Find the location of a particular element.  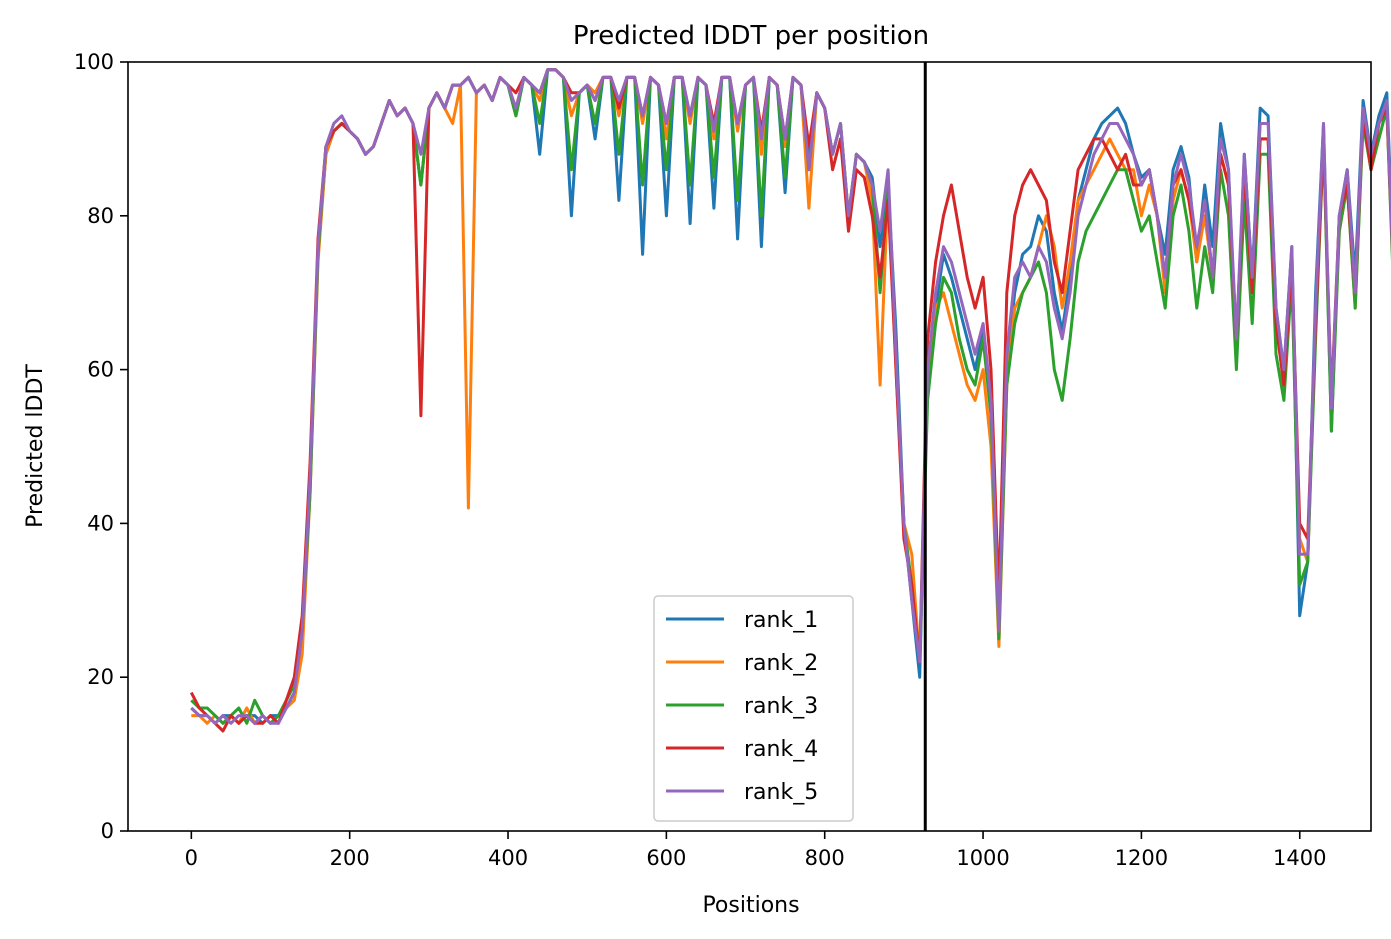

x-tick-label: 1200 is located at coordinates (1141, 858).